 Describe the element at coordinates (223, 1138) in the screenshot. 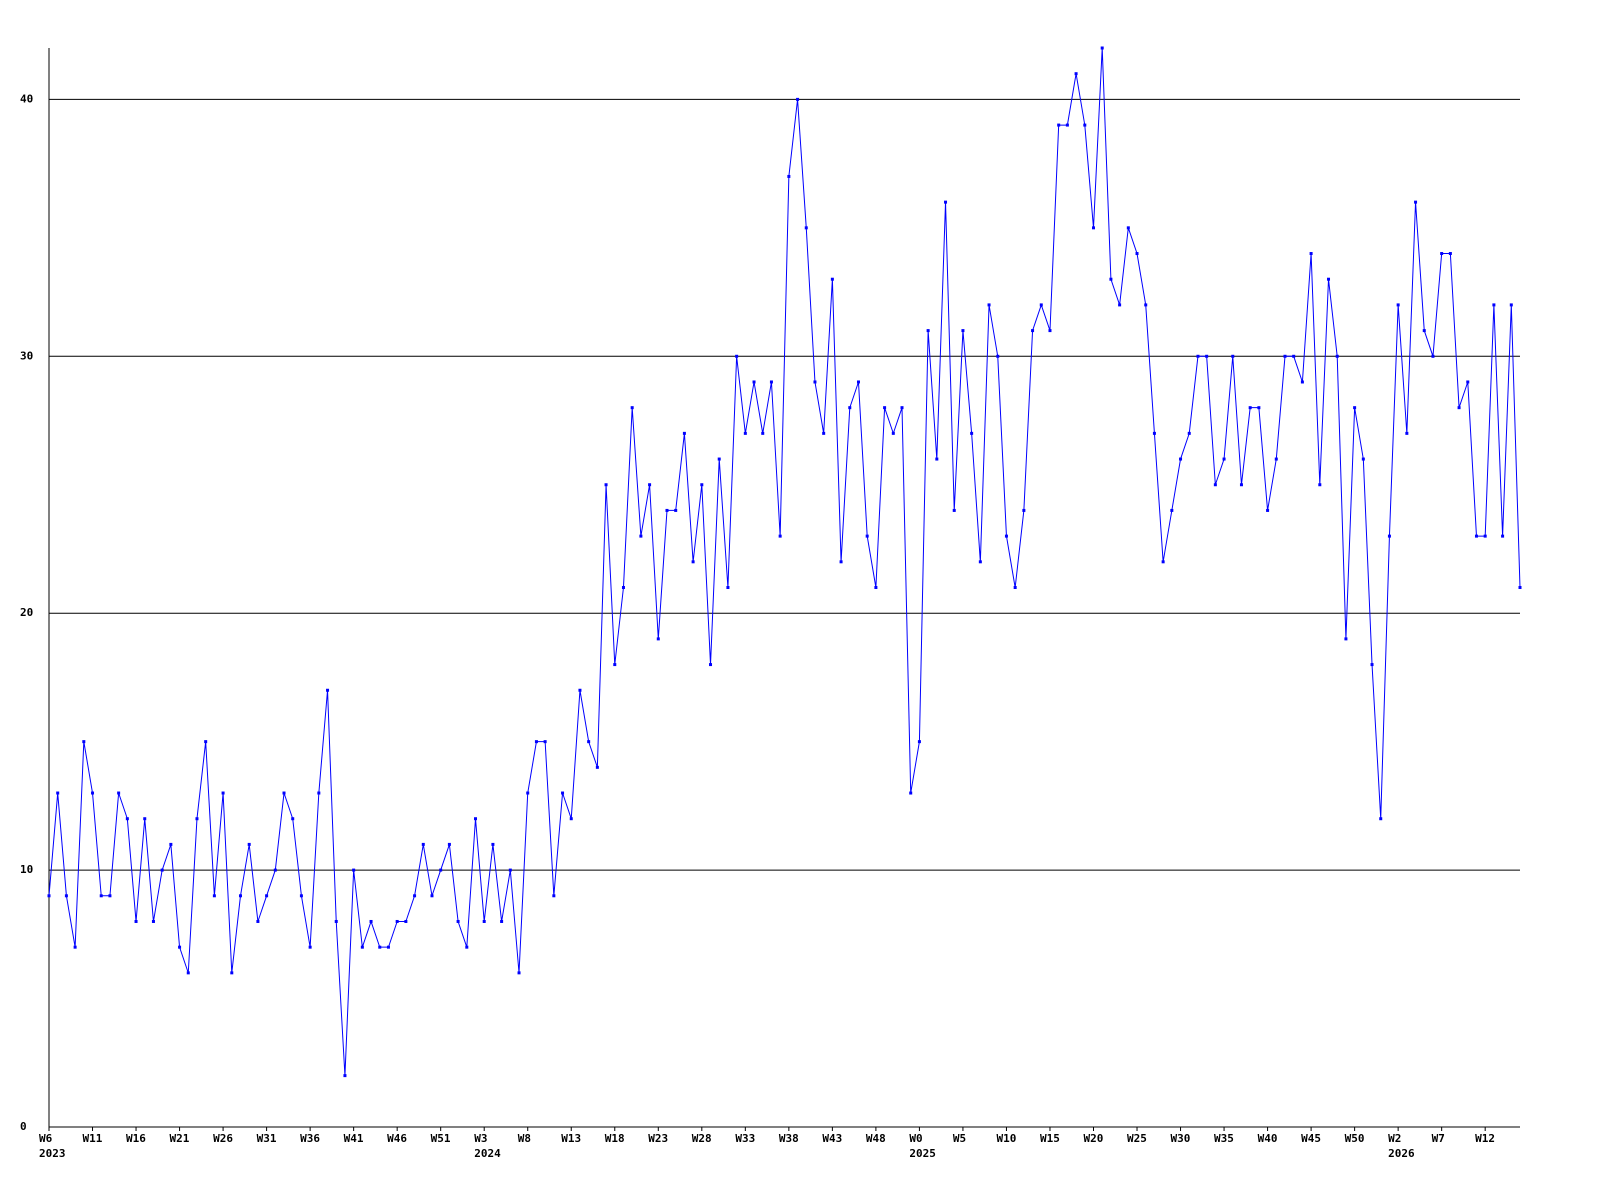

I see `x-tick-label: W26` at that location.